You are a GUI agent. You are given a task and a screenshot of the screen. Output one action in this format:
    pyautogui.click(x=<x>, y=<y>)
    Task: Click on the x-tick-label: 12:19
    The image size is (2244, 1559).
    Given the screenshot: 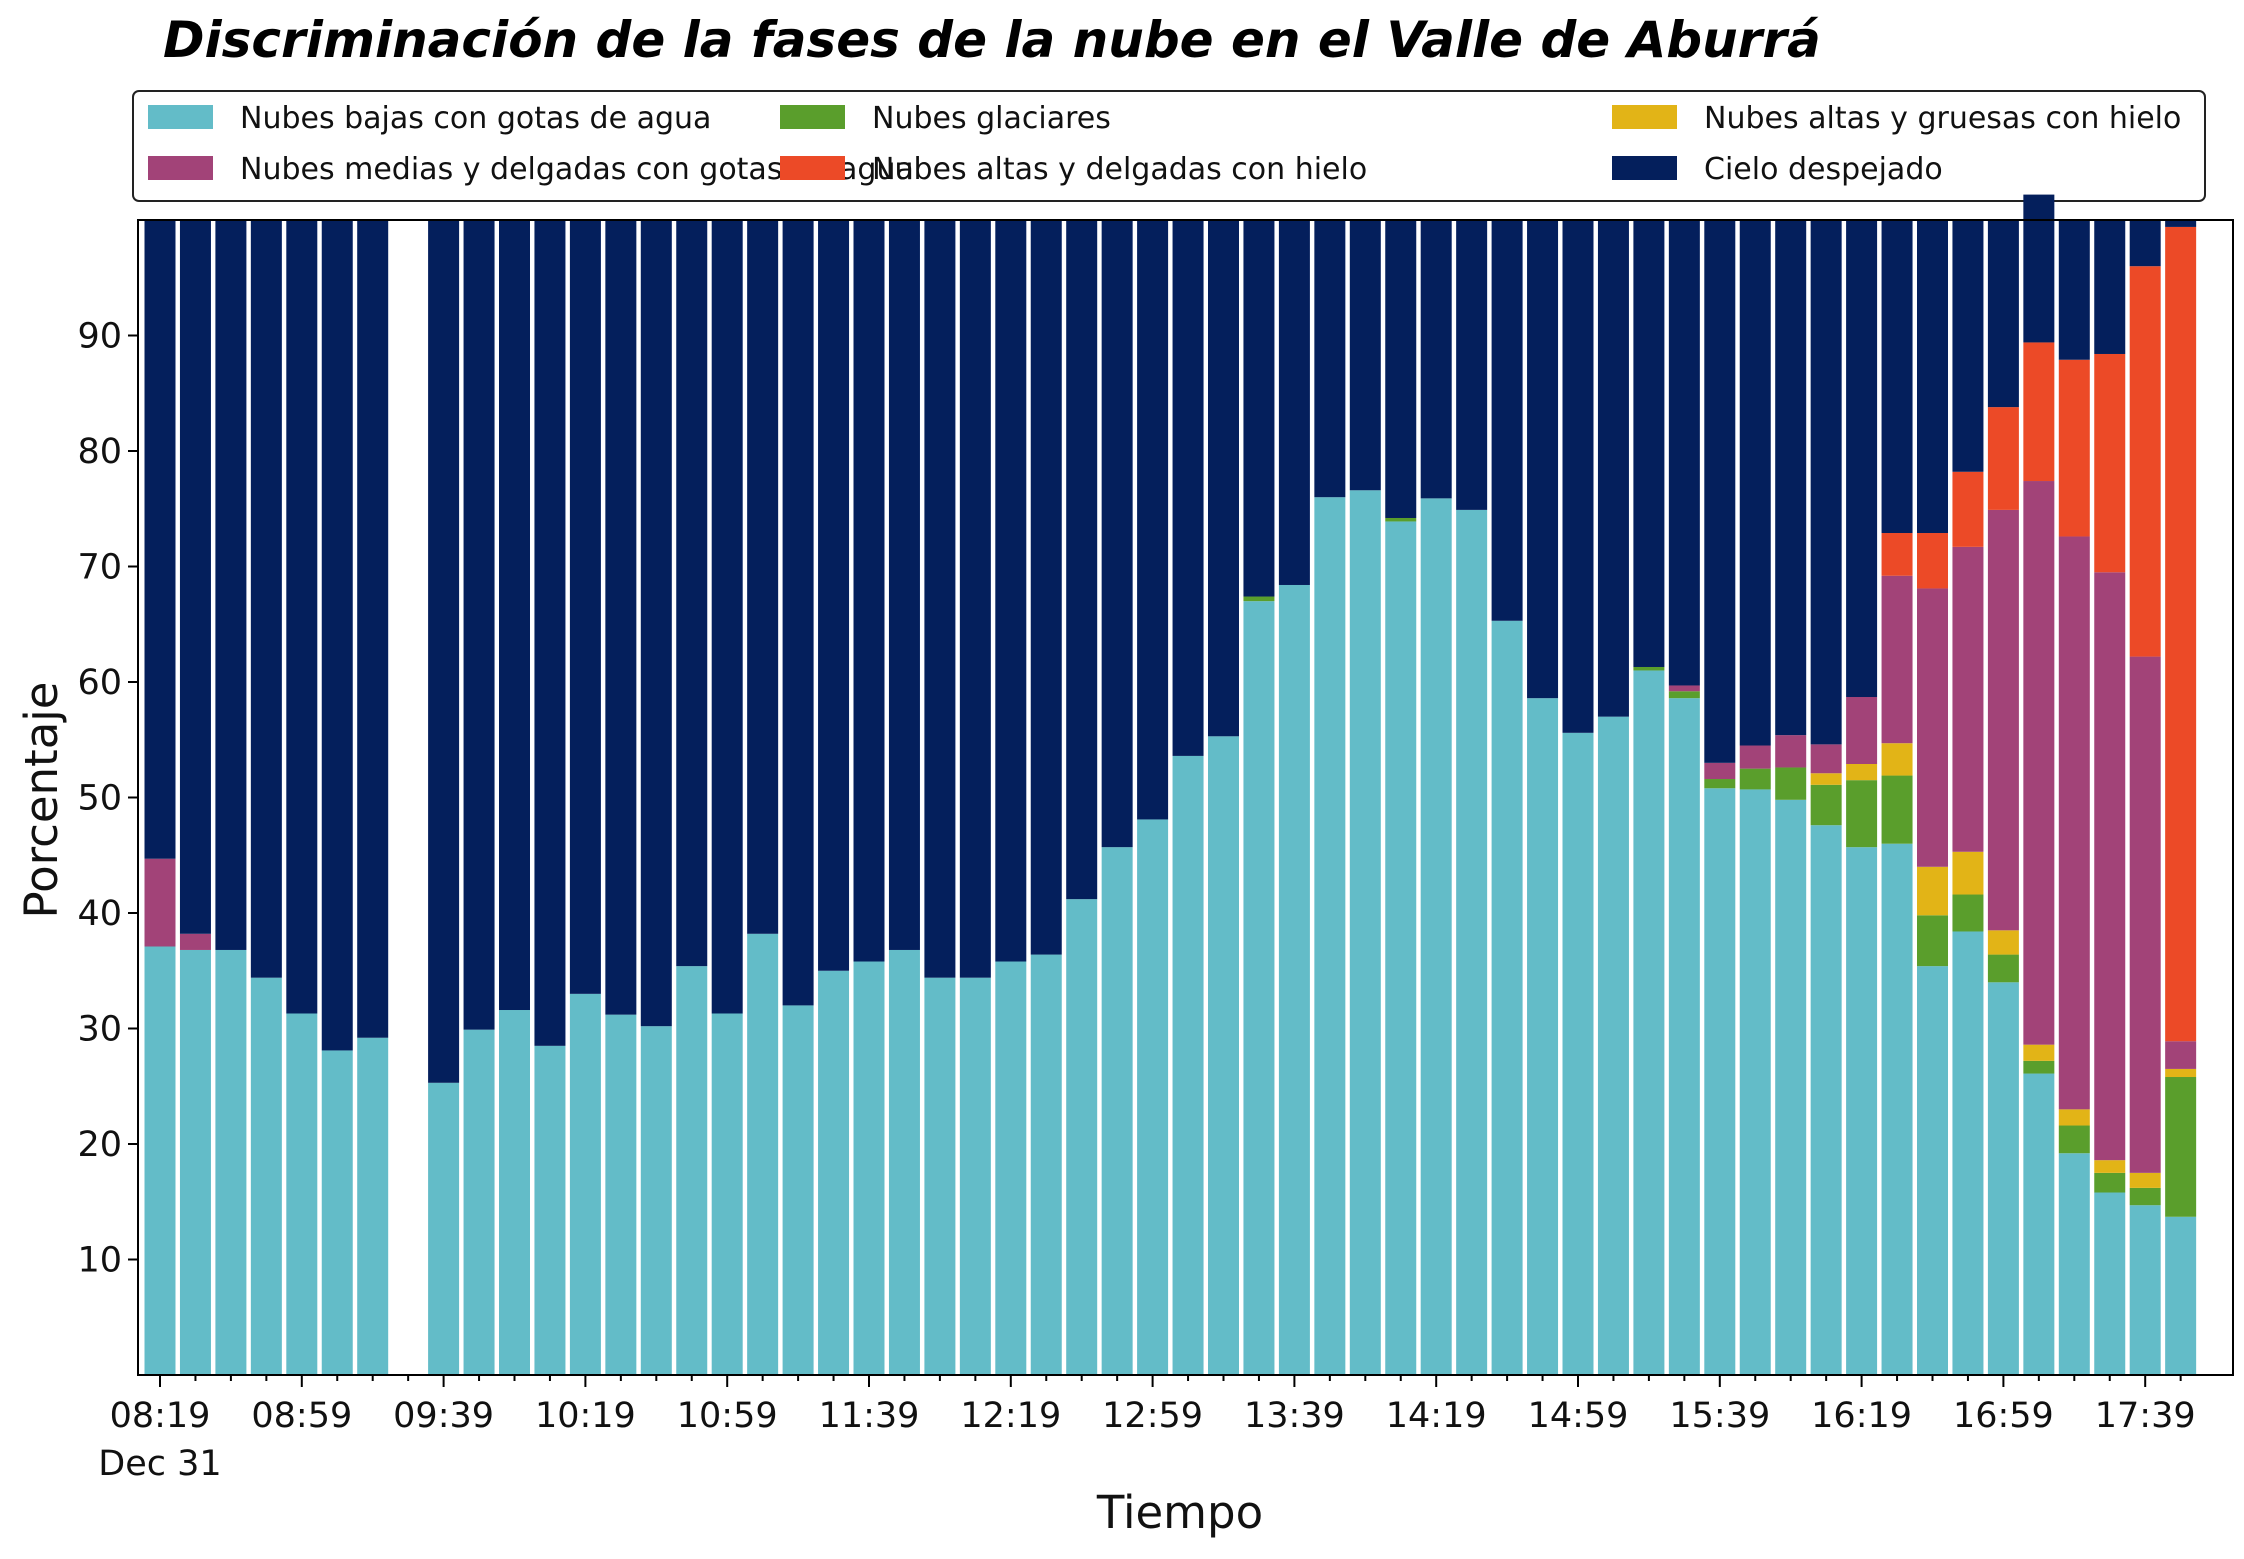 What is the action you would take?
    pyautogui.click(x=1010, y=1416)
    